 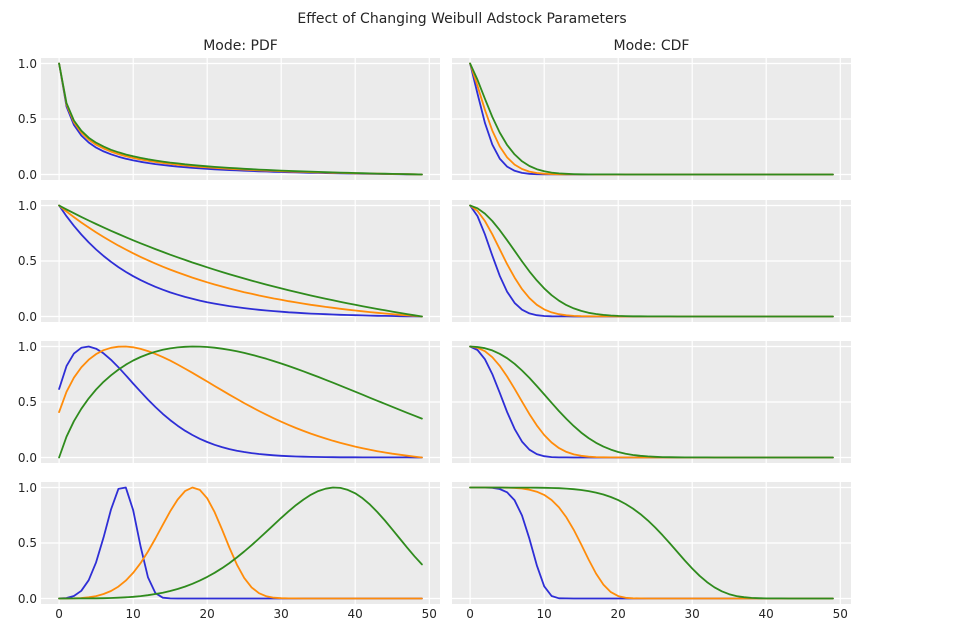 I want to click on series-line-scale=10, so click(x=240, y=261).